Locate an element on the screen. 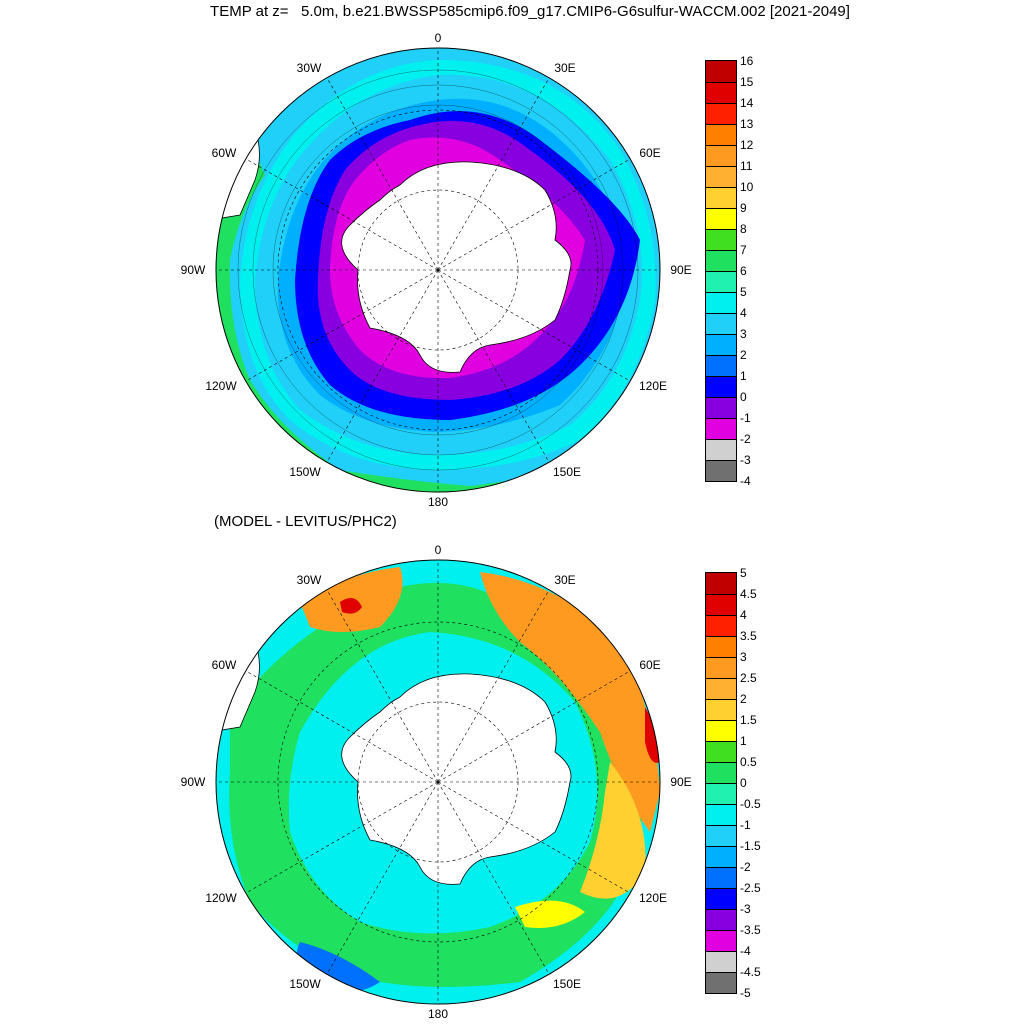 The height and width of the screenshot is (1024, 1024). colorbar-tick-label: 7 is located at coordinates (743, 250).